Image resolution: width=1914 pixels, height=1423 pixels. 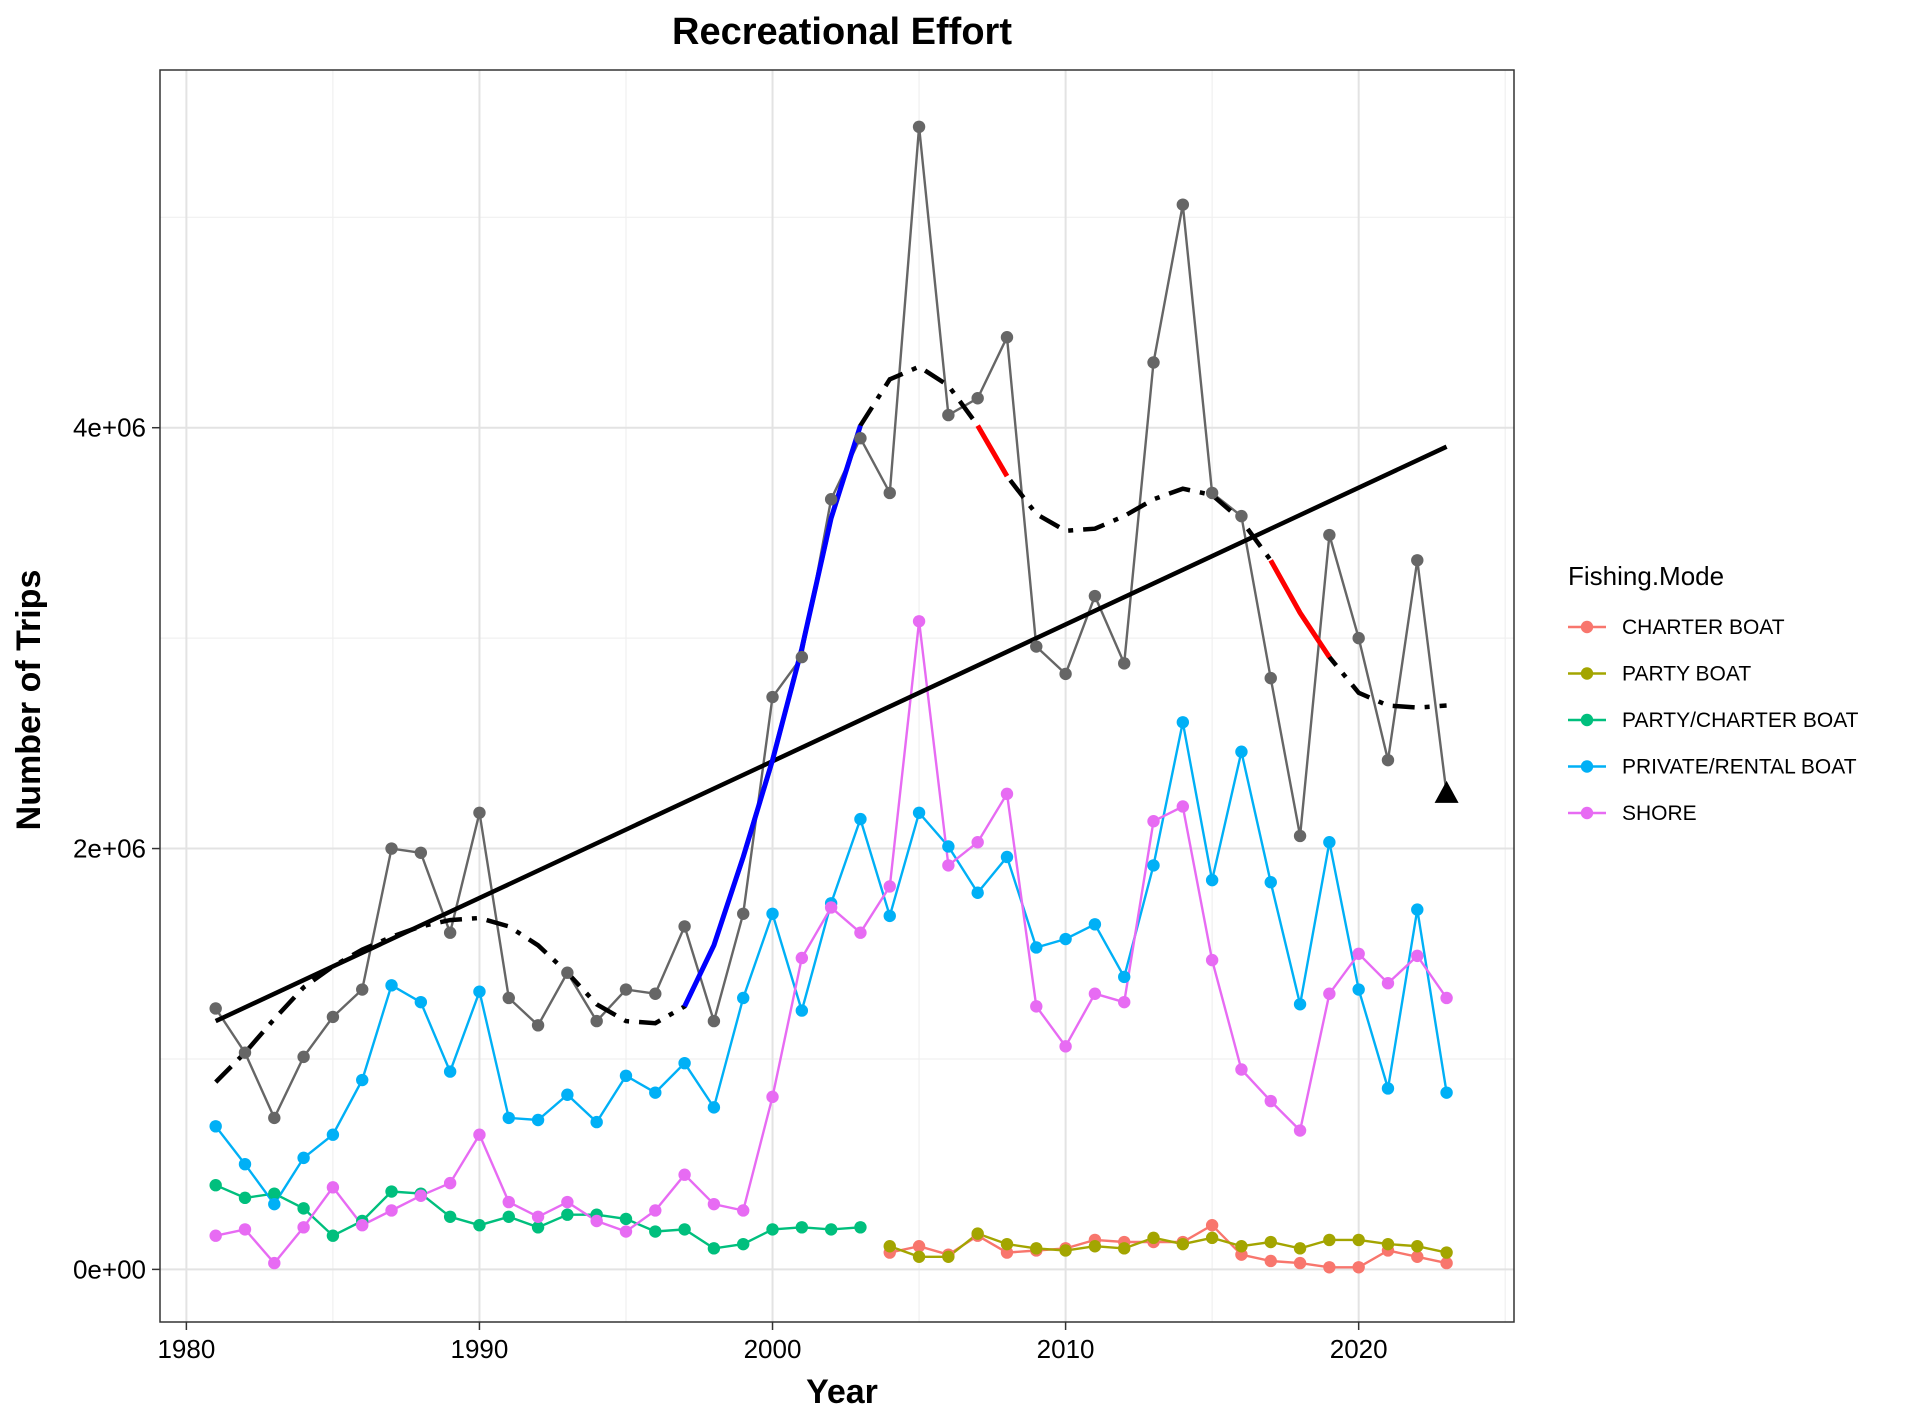 I want to click on legend-label: PARTY BOAT, so click(x=1686, y=674).